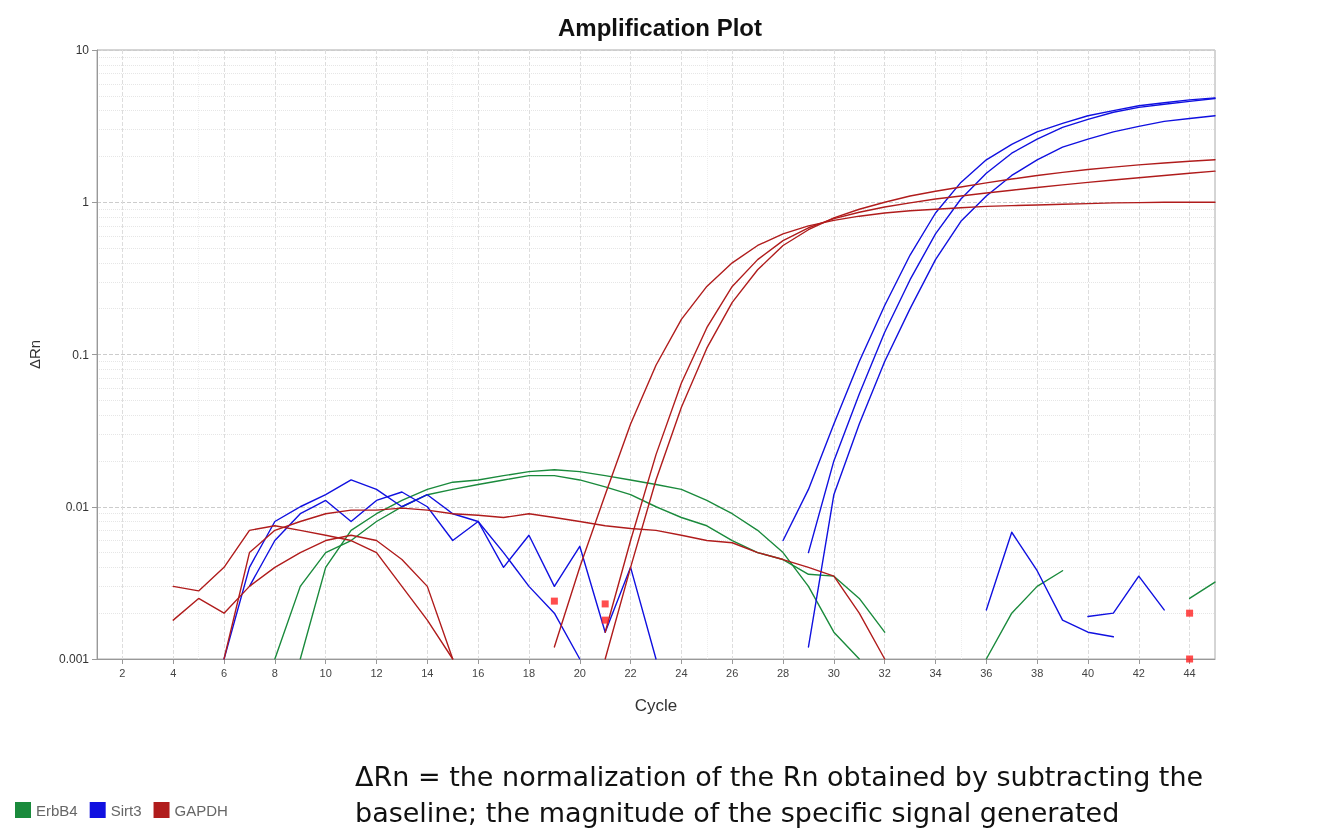  I want to click on x-tick-label: 6, so click(224, 672).